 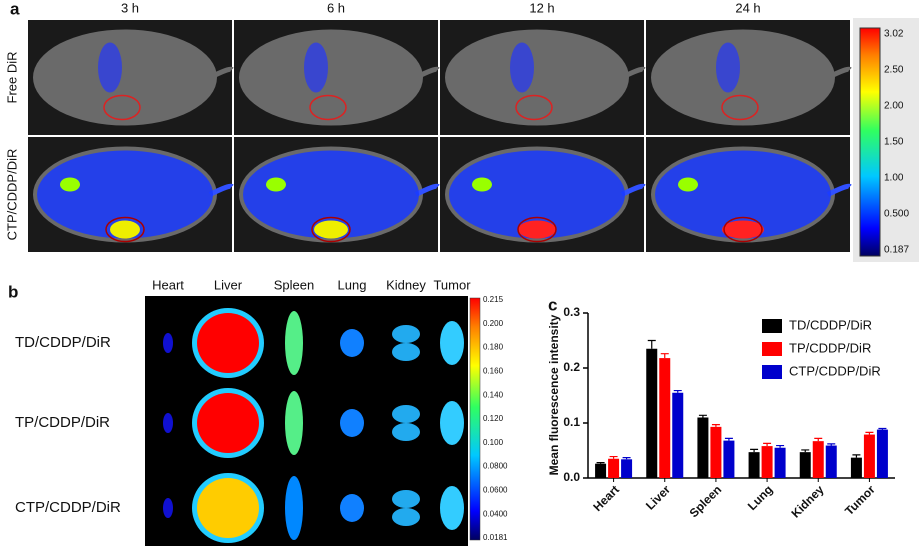 I want to click on colorbar-label: 0.160, so click(x=493, y=371).